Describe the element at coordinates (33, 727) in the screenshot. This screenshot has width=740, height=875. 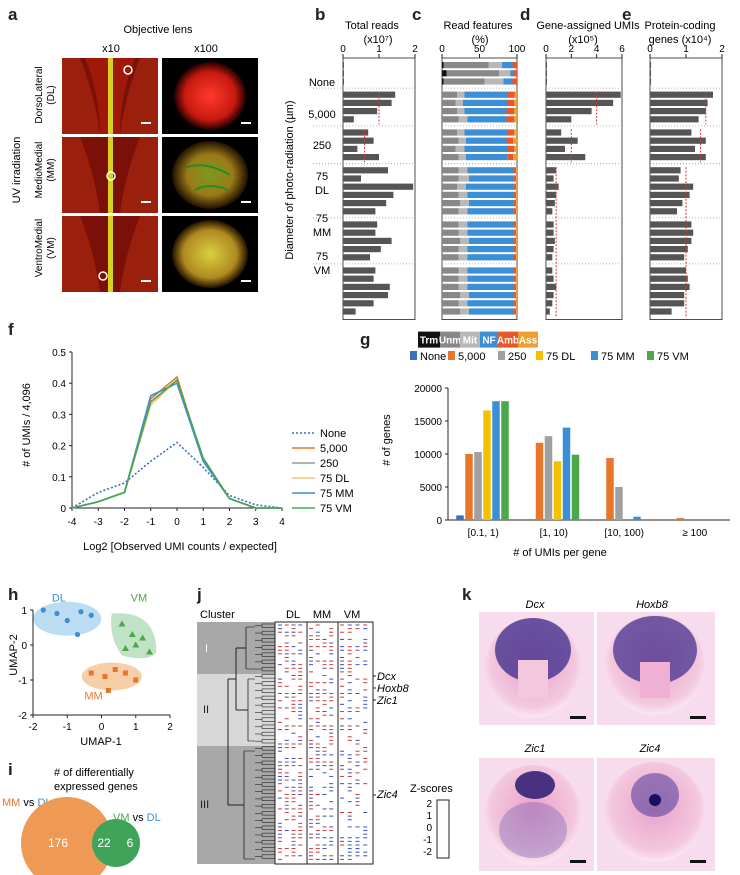
I see `panel-h-xtick-label: -2` at that location.